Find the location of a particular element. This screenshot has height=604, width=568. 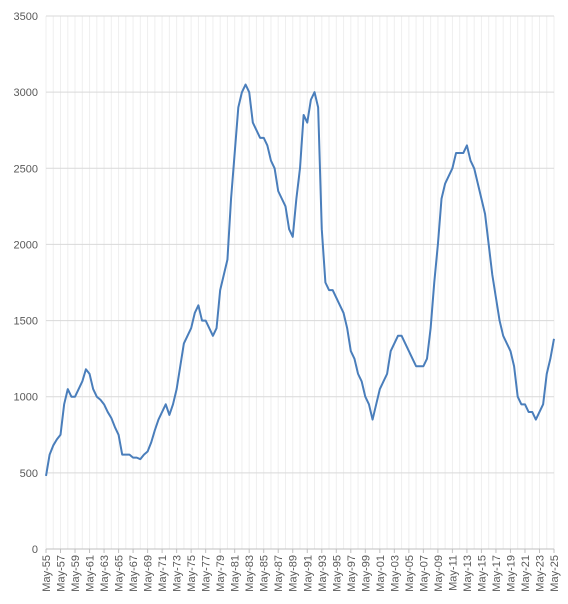

x-tick-label: May-19 is located at coordinates (511, 573).